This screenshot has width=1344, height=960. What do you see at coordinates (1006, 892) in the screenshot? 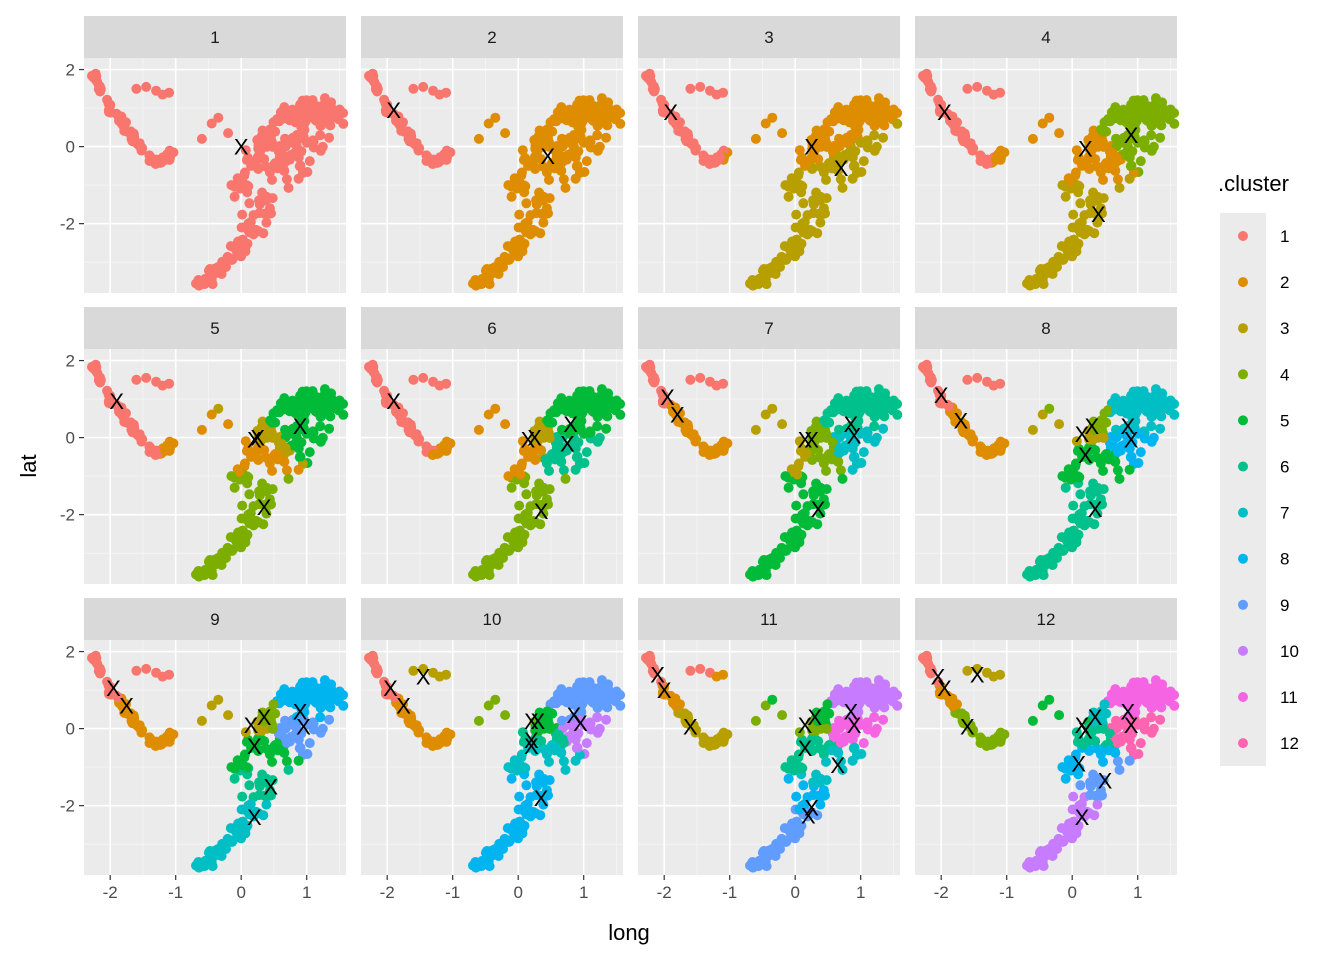
I see `x-tick-label: -1` at bounding box center [1006, 892].